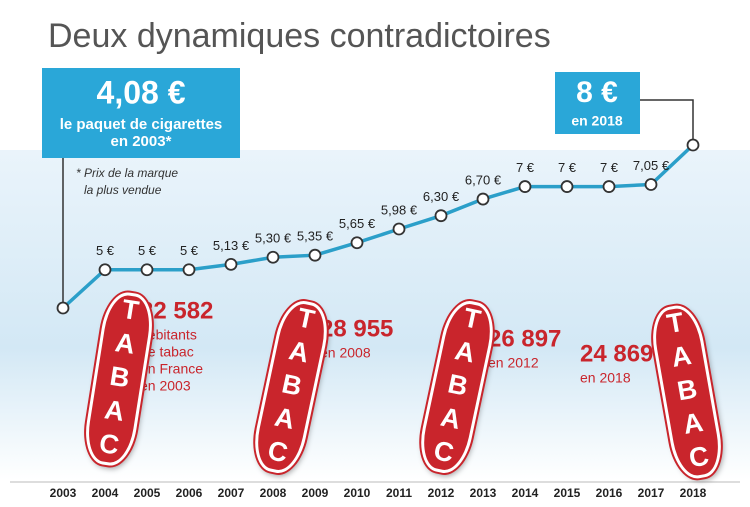  I want to click on chart-title: Deux dynamiques contradictoires, so click(299, 36).